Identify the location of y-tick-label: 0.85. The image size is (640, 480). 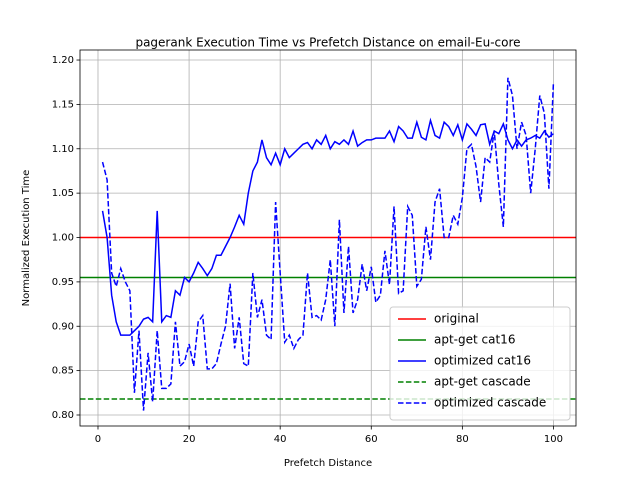
(63, 371).